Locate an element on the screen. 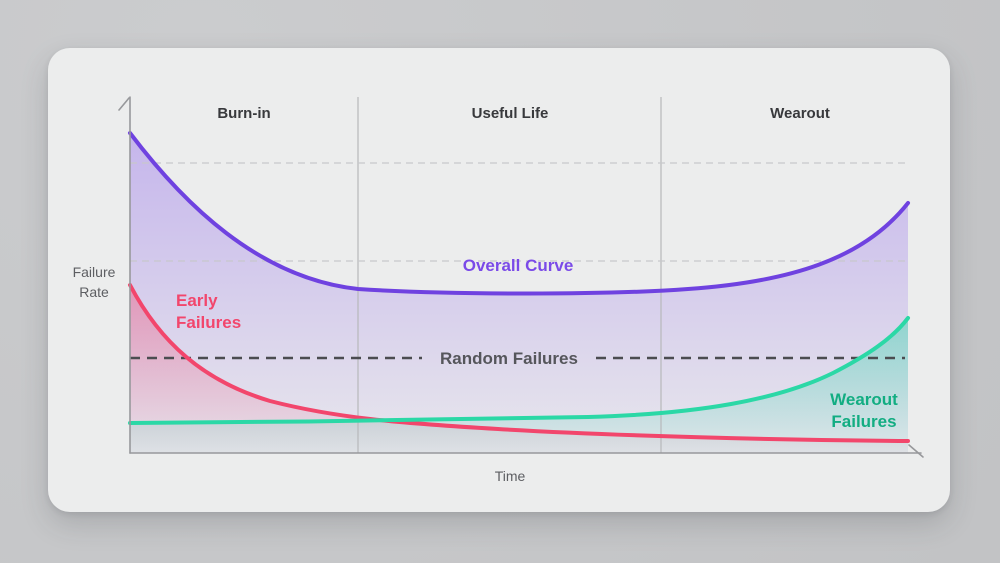  early-failures-label-line2: Failures is located at coordinates (208, 322).